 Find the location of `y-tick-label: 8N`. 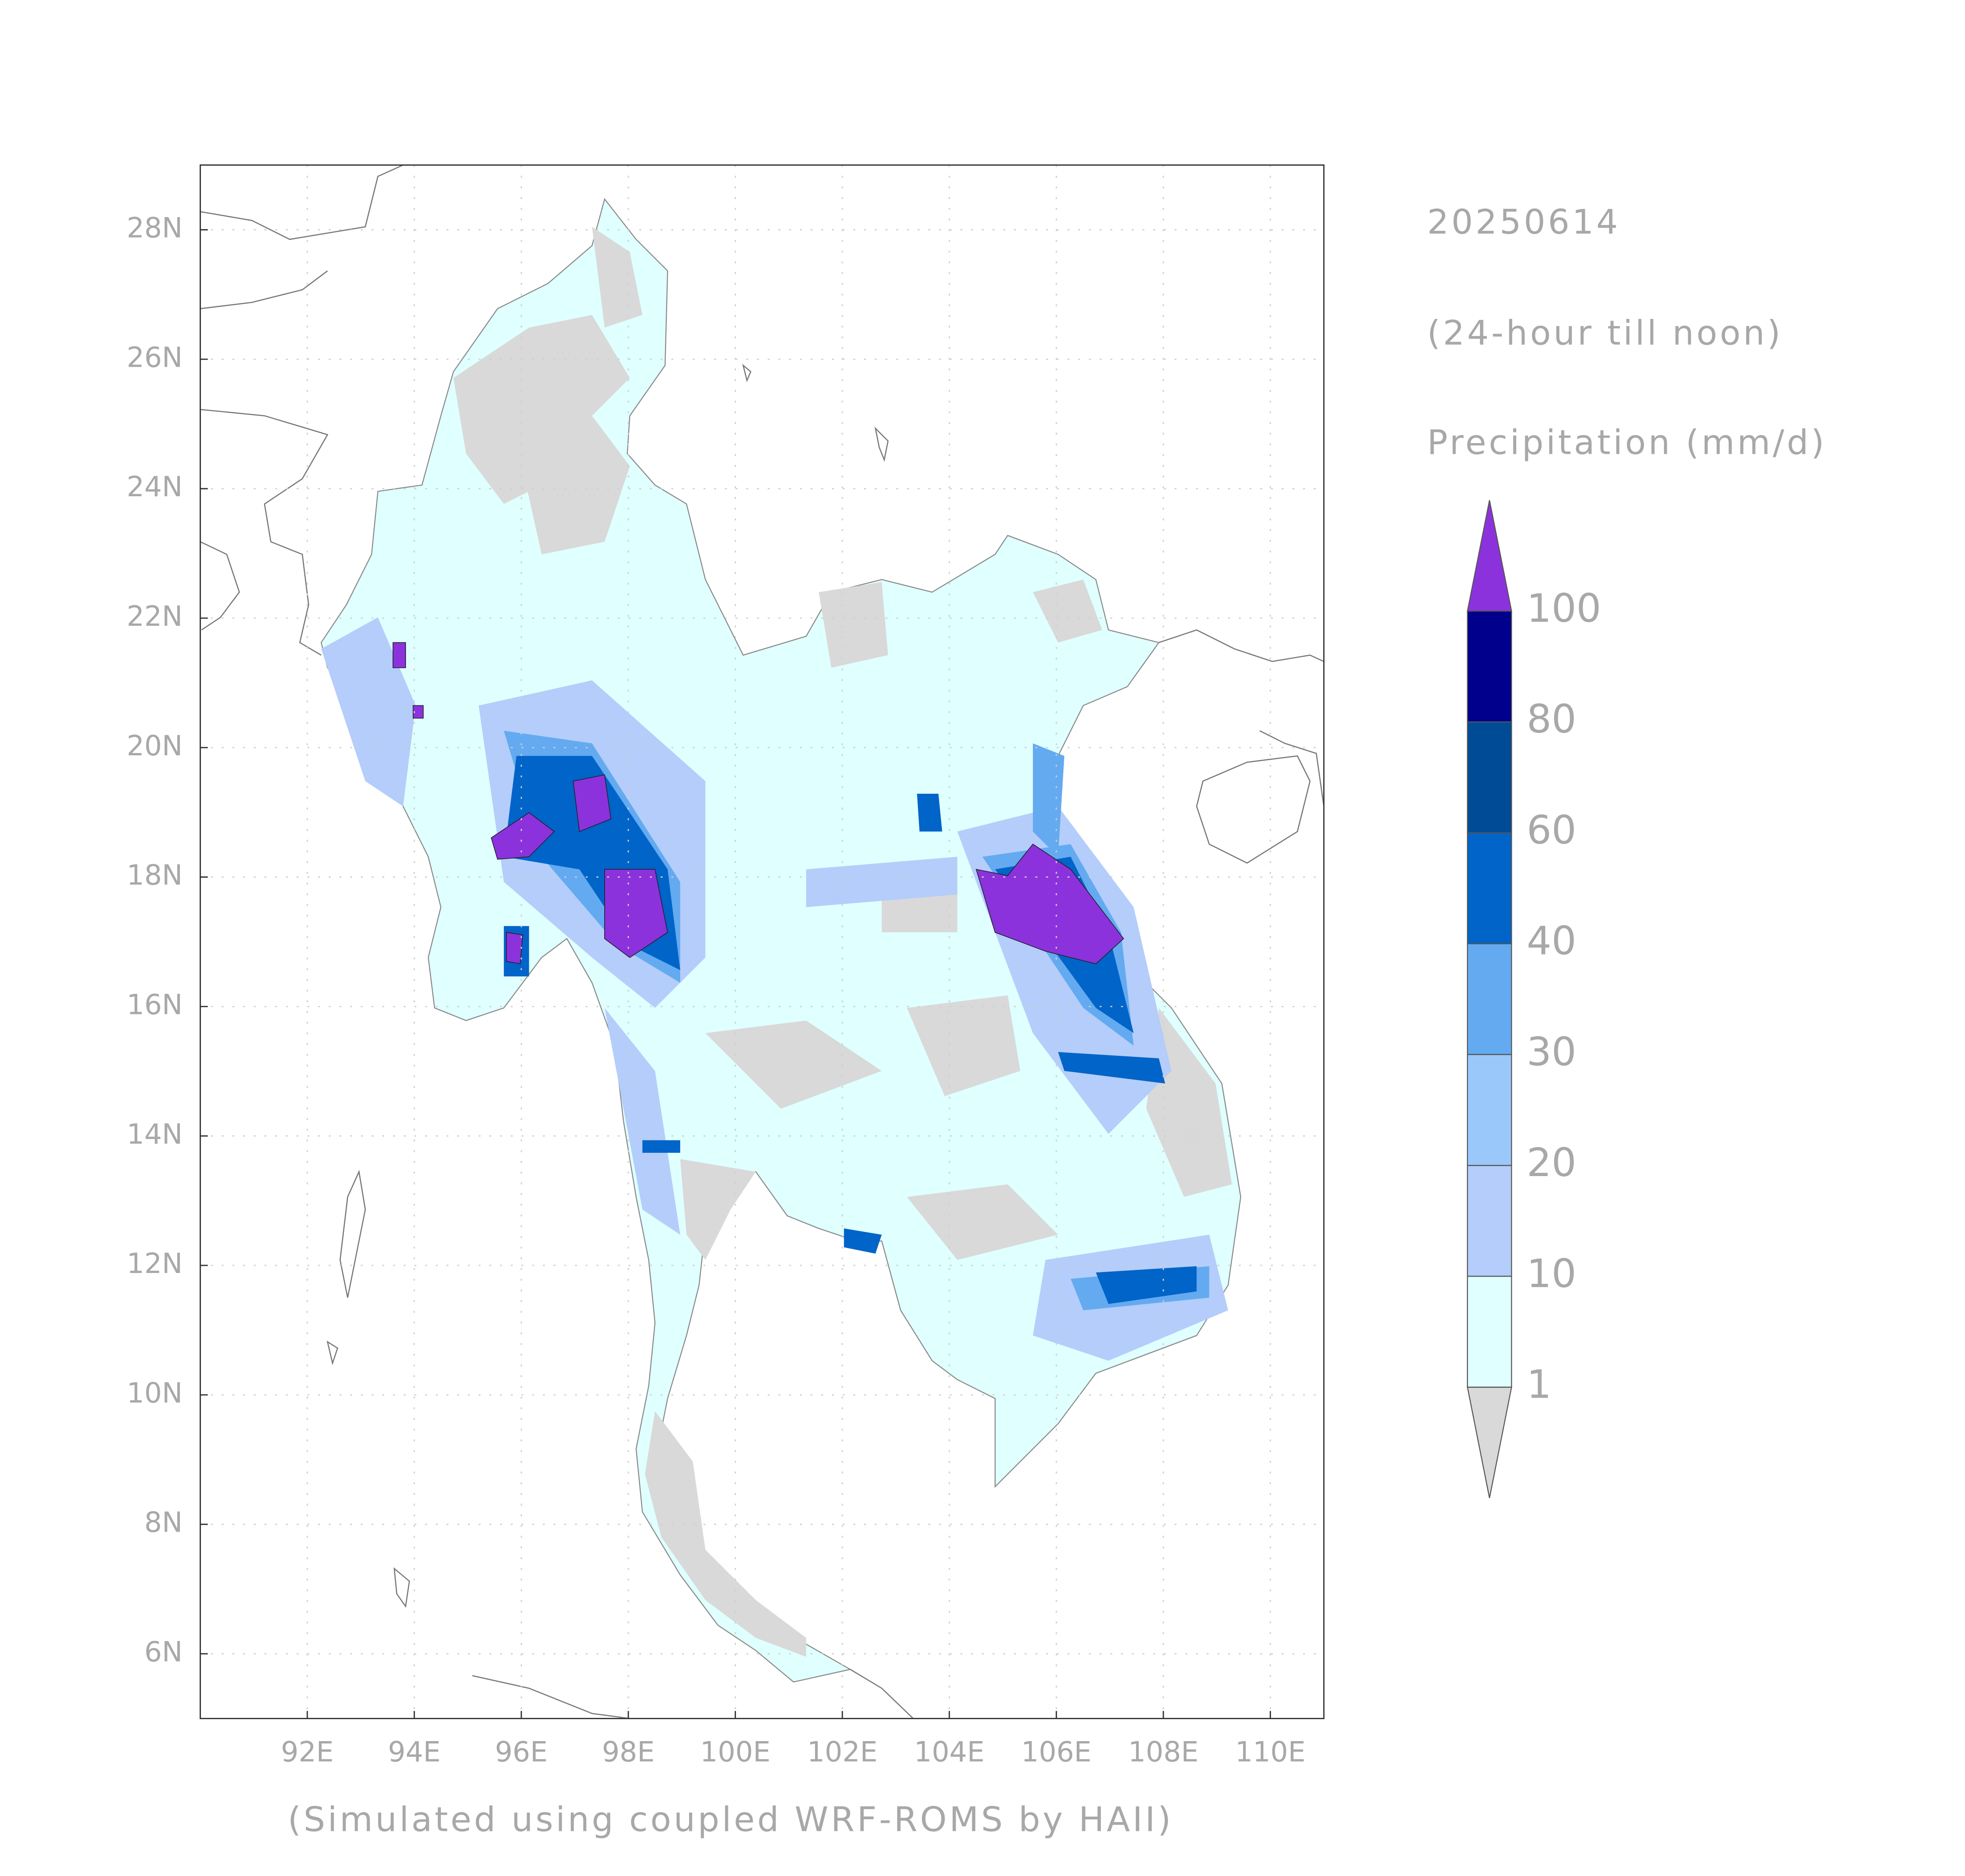

y-tick-label: 8N is located at coordinates (163, 1522).